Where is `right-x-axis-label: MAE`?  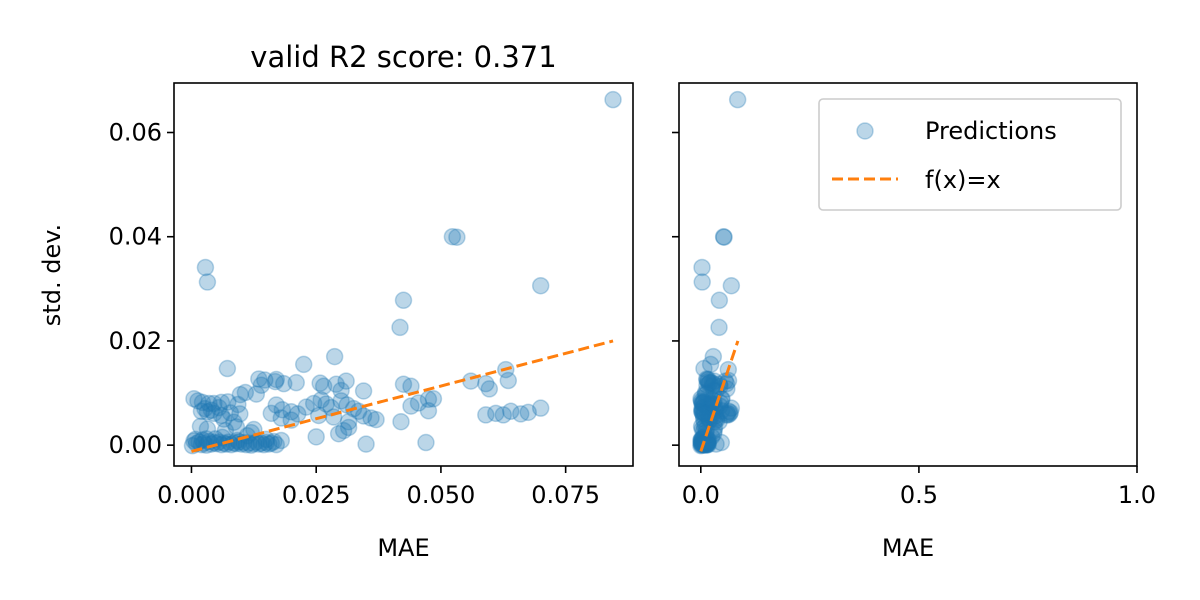
right-x-axis-label: MAE is located at coordinates (908, 548).